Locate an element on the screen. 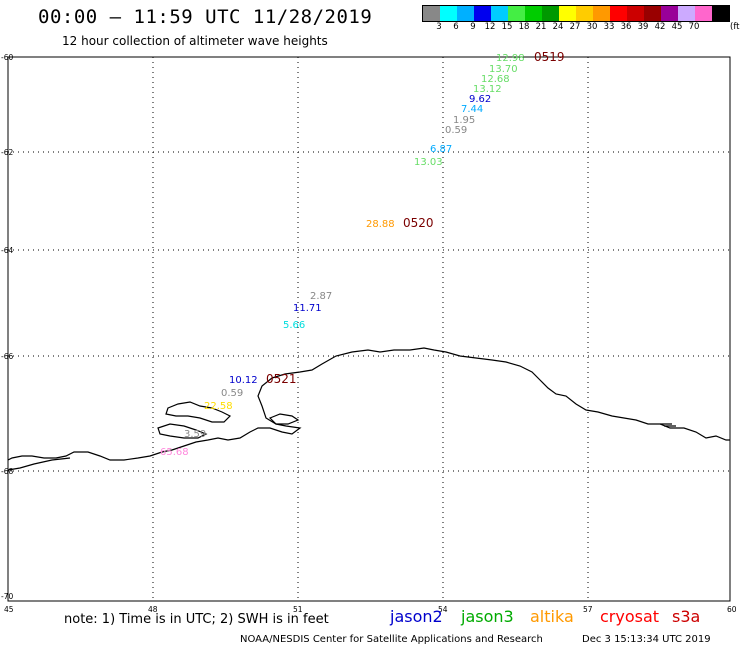  color-scale-unit: (ft) is located at coordinates (735, 27).